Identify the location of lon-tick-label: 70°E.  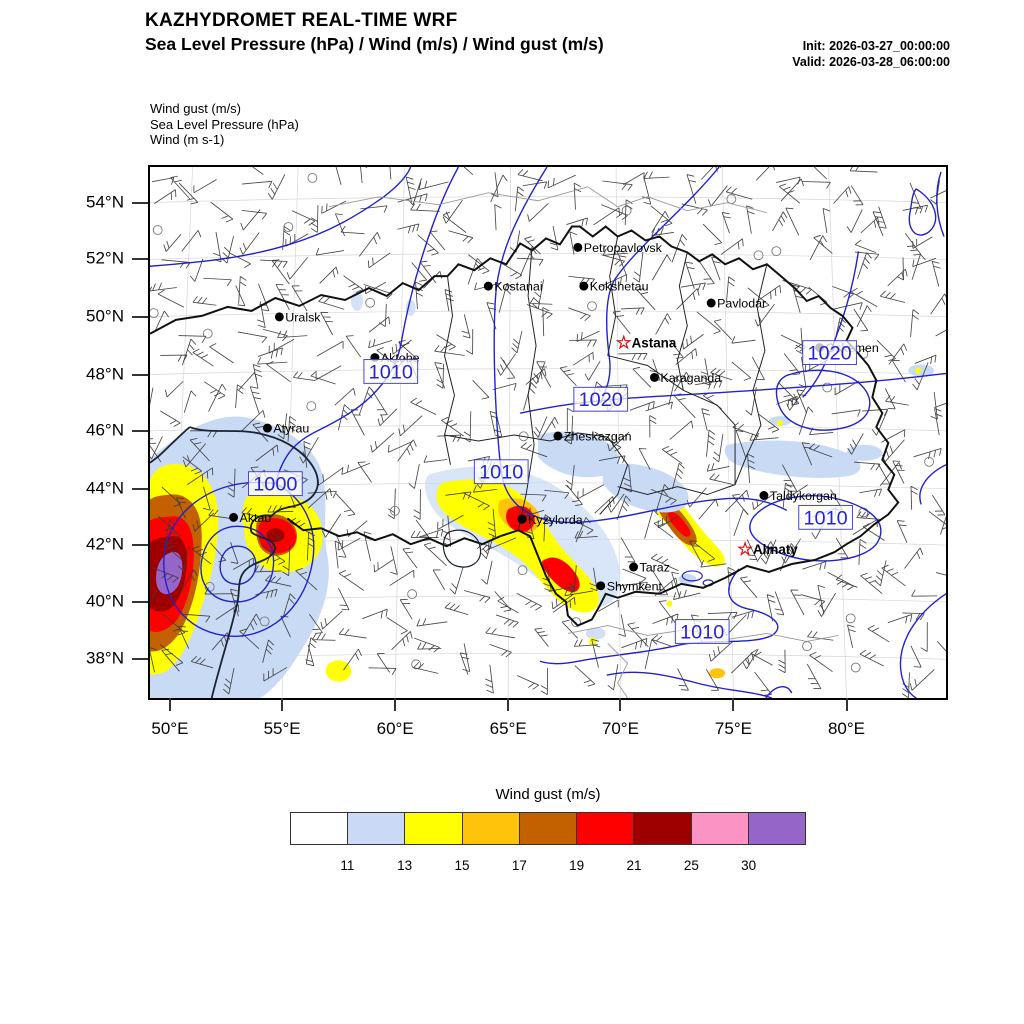
(620, 728).